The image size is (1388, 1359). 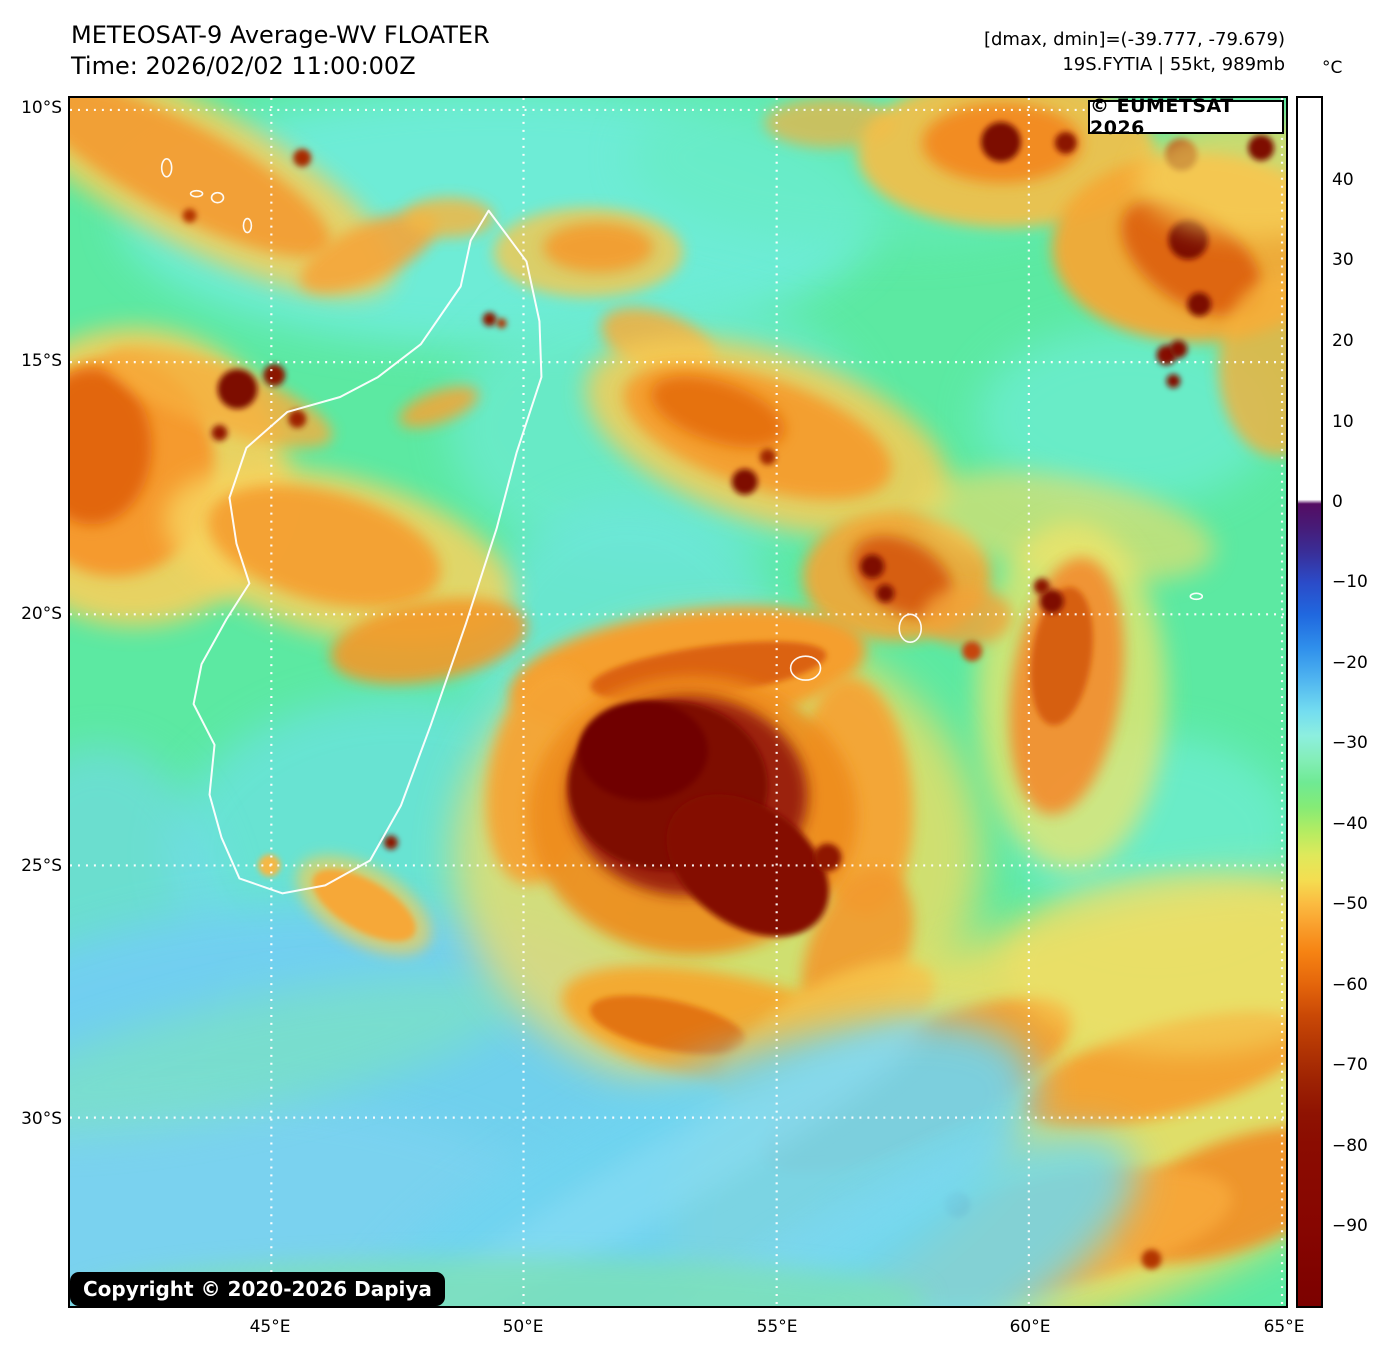 I want to click on lat-tick-15s: 15°S, so click(x=41, y=361).